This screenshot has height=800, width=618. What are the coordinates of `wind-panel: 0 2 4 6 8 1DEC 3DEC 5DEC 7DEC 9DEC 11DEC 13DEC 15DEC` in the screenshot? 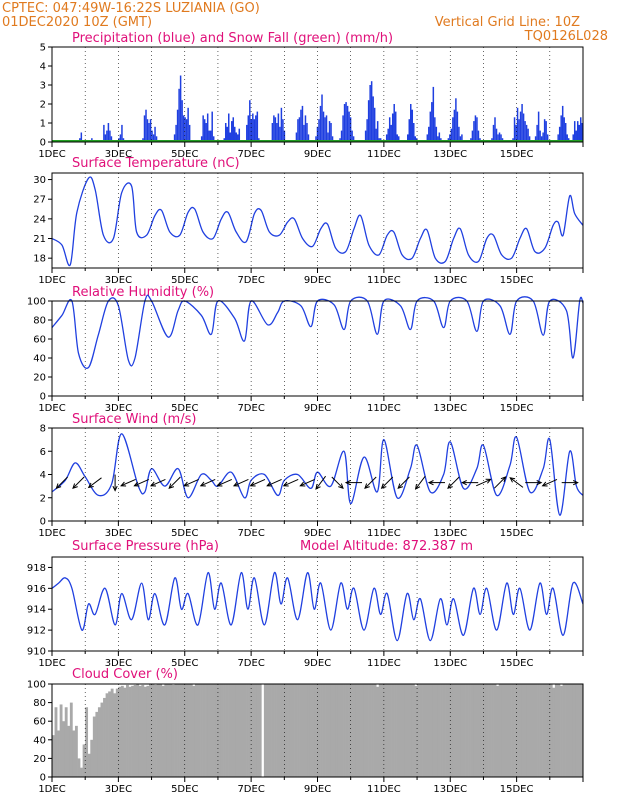 It's located at (311, 481).